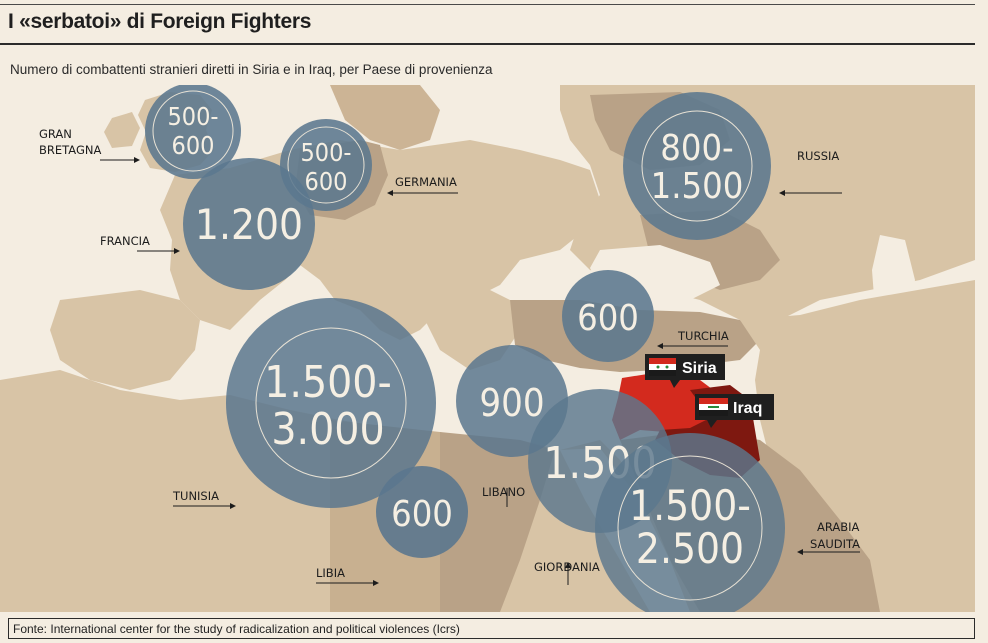 The height and width of the screenshot is (643, 988). What do you see at coordinates (376, 583) in the screenshot?
I see `arrow-head-libia` at bounding box center [376, 583].